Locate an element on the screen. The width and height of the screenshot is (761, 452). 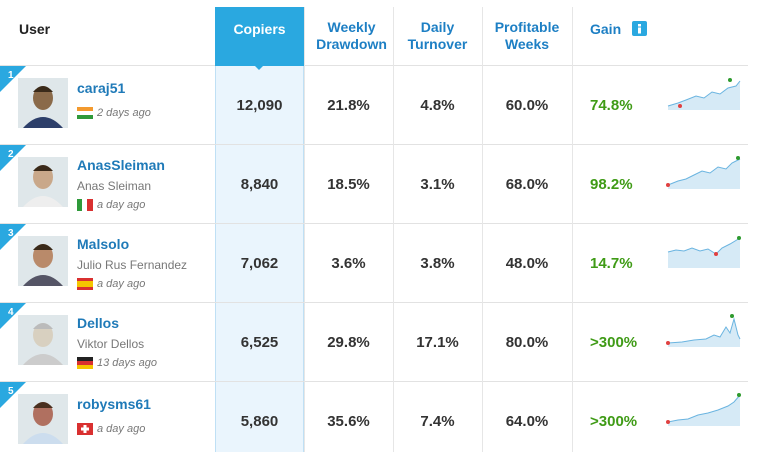
daily-turnover-cell: 4.8% is located at coordinates (437, 105).